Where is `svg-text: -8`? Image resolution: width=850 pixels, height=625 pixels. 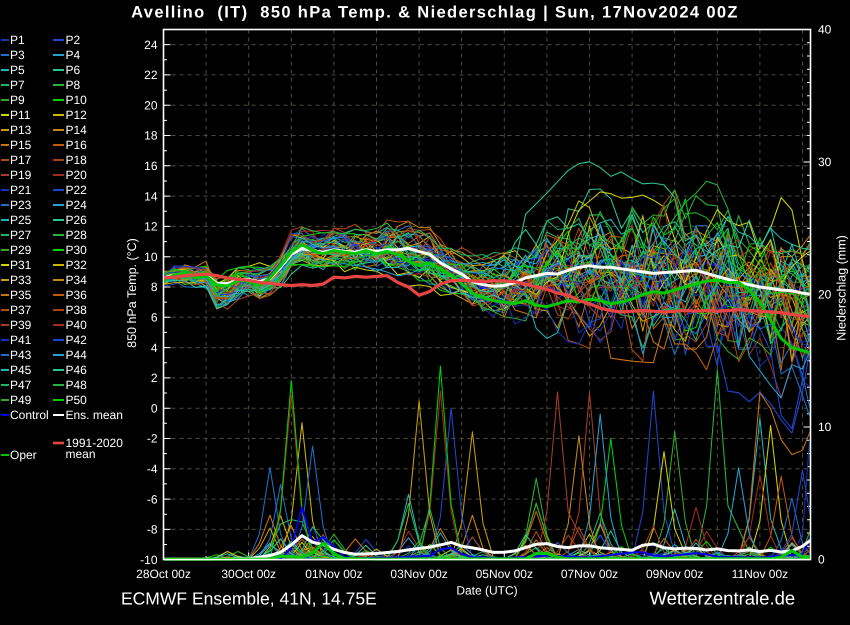
svg-text: -8 is located at coordinates (152, 530).